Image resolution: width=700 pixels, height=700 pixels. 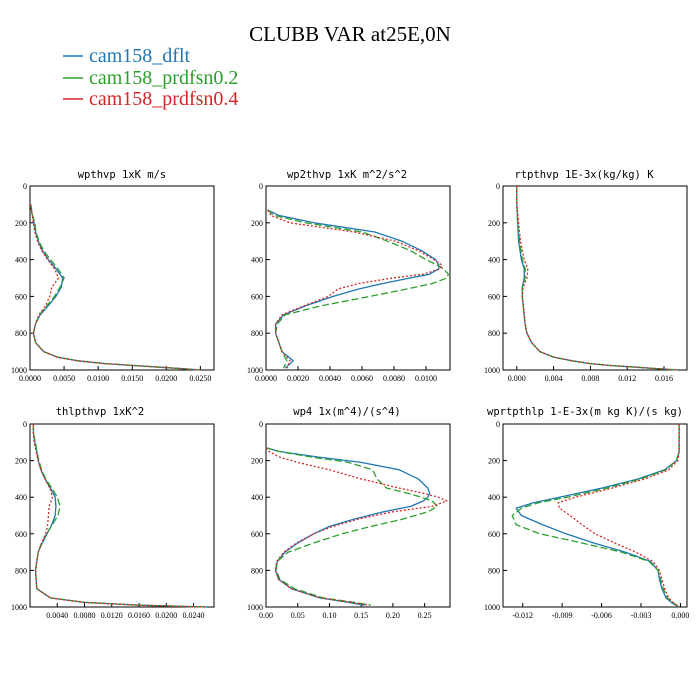 I want to click on panel-title-wp2thvp: wp2thvp 1xK m^2/s^2, so click(x=347, y=175).